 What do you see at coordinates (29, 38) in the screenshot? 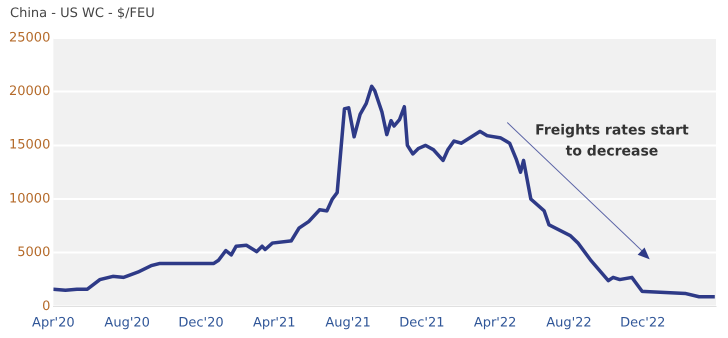
I see `y-tick-label: 25000` at bounding box center [29, 38].